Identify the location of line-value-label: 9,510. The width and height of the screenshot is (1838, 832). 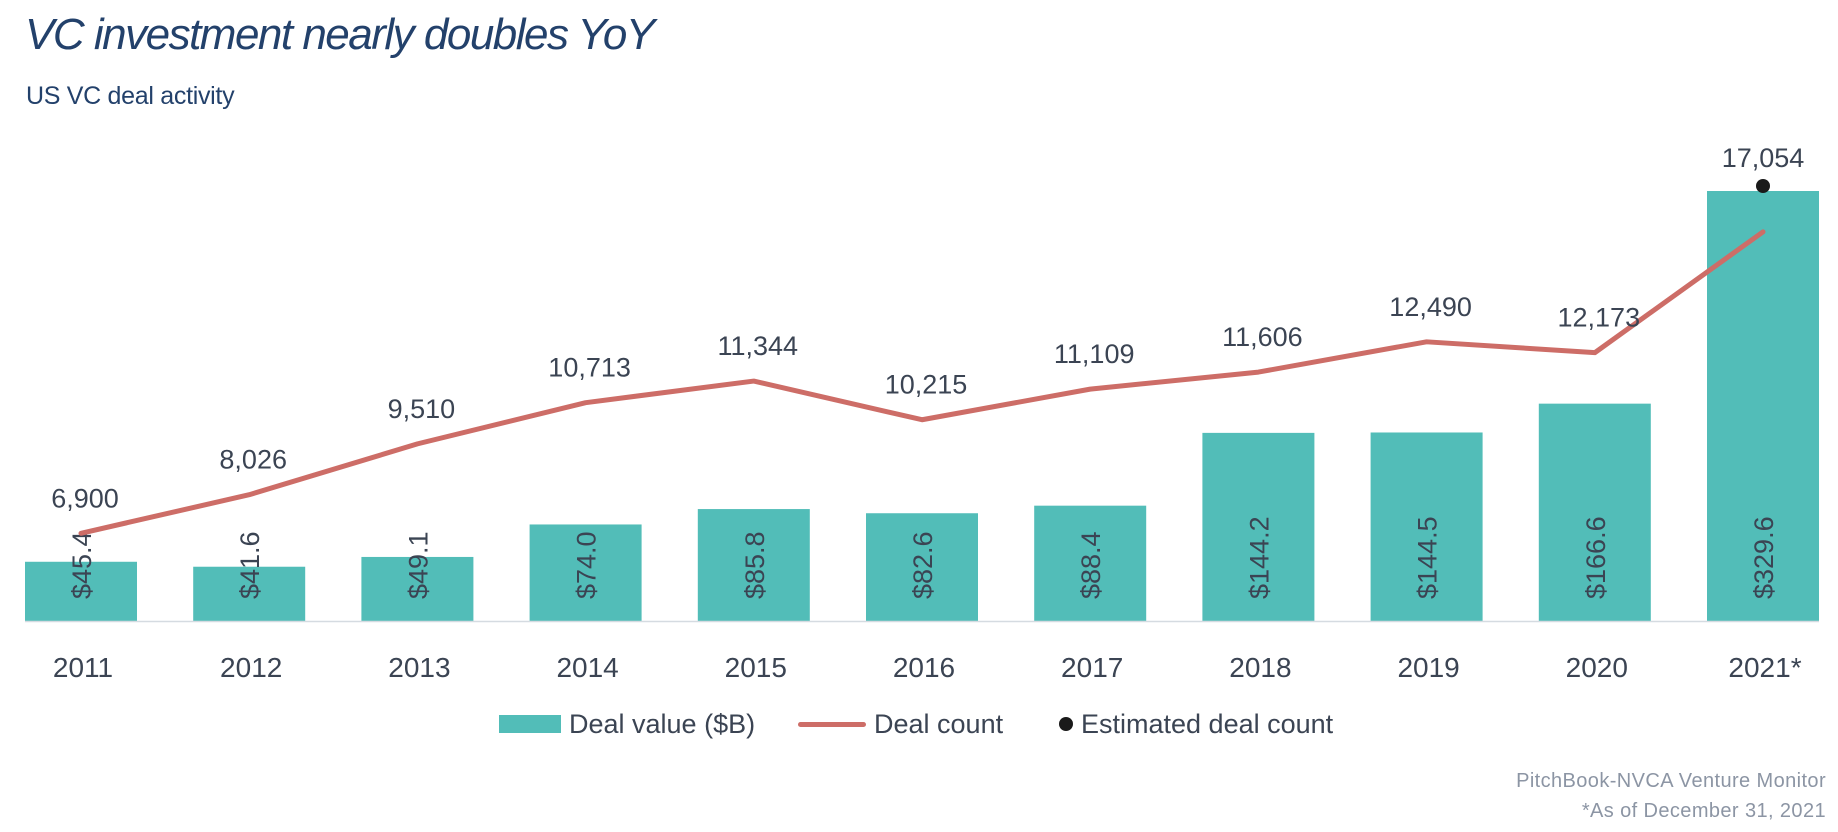
(422, 409).